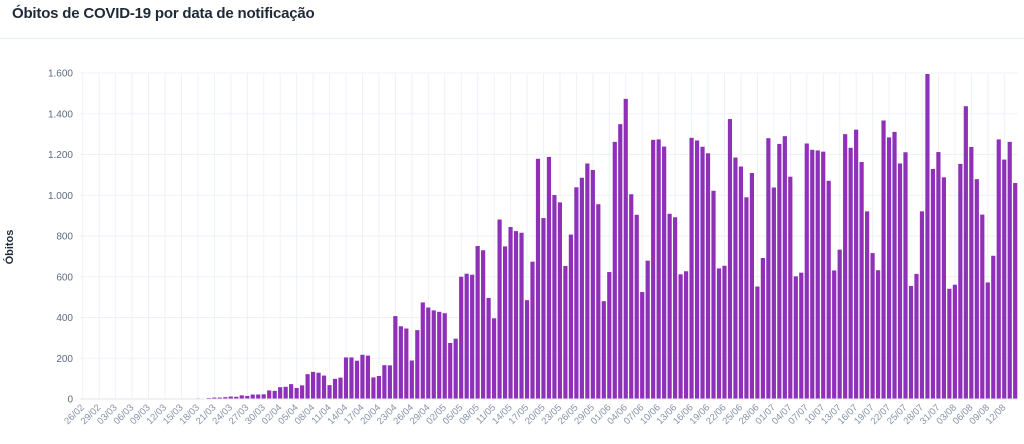 The image size is (1024, 444). Describe the element at coordinates (565, 332) in the screenshot. I see `bar-24-05: 24/05: 653` at that location.